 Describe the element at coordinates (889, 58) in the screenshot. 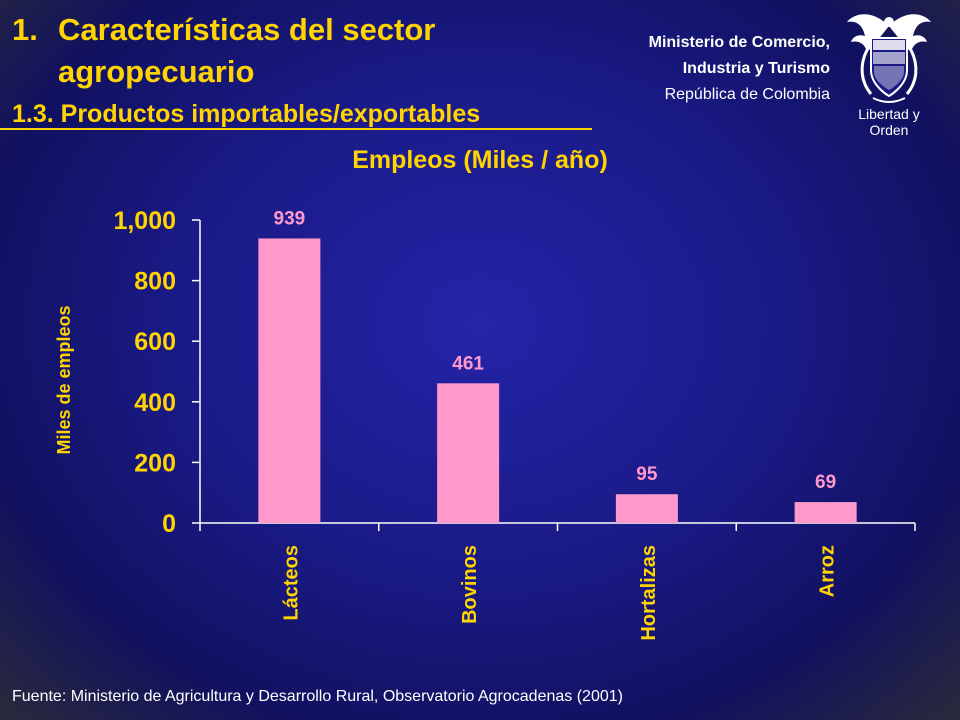

I see `coat-of-arms-icon` at that location.